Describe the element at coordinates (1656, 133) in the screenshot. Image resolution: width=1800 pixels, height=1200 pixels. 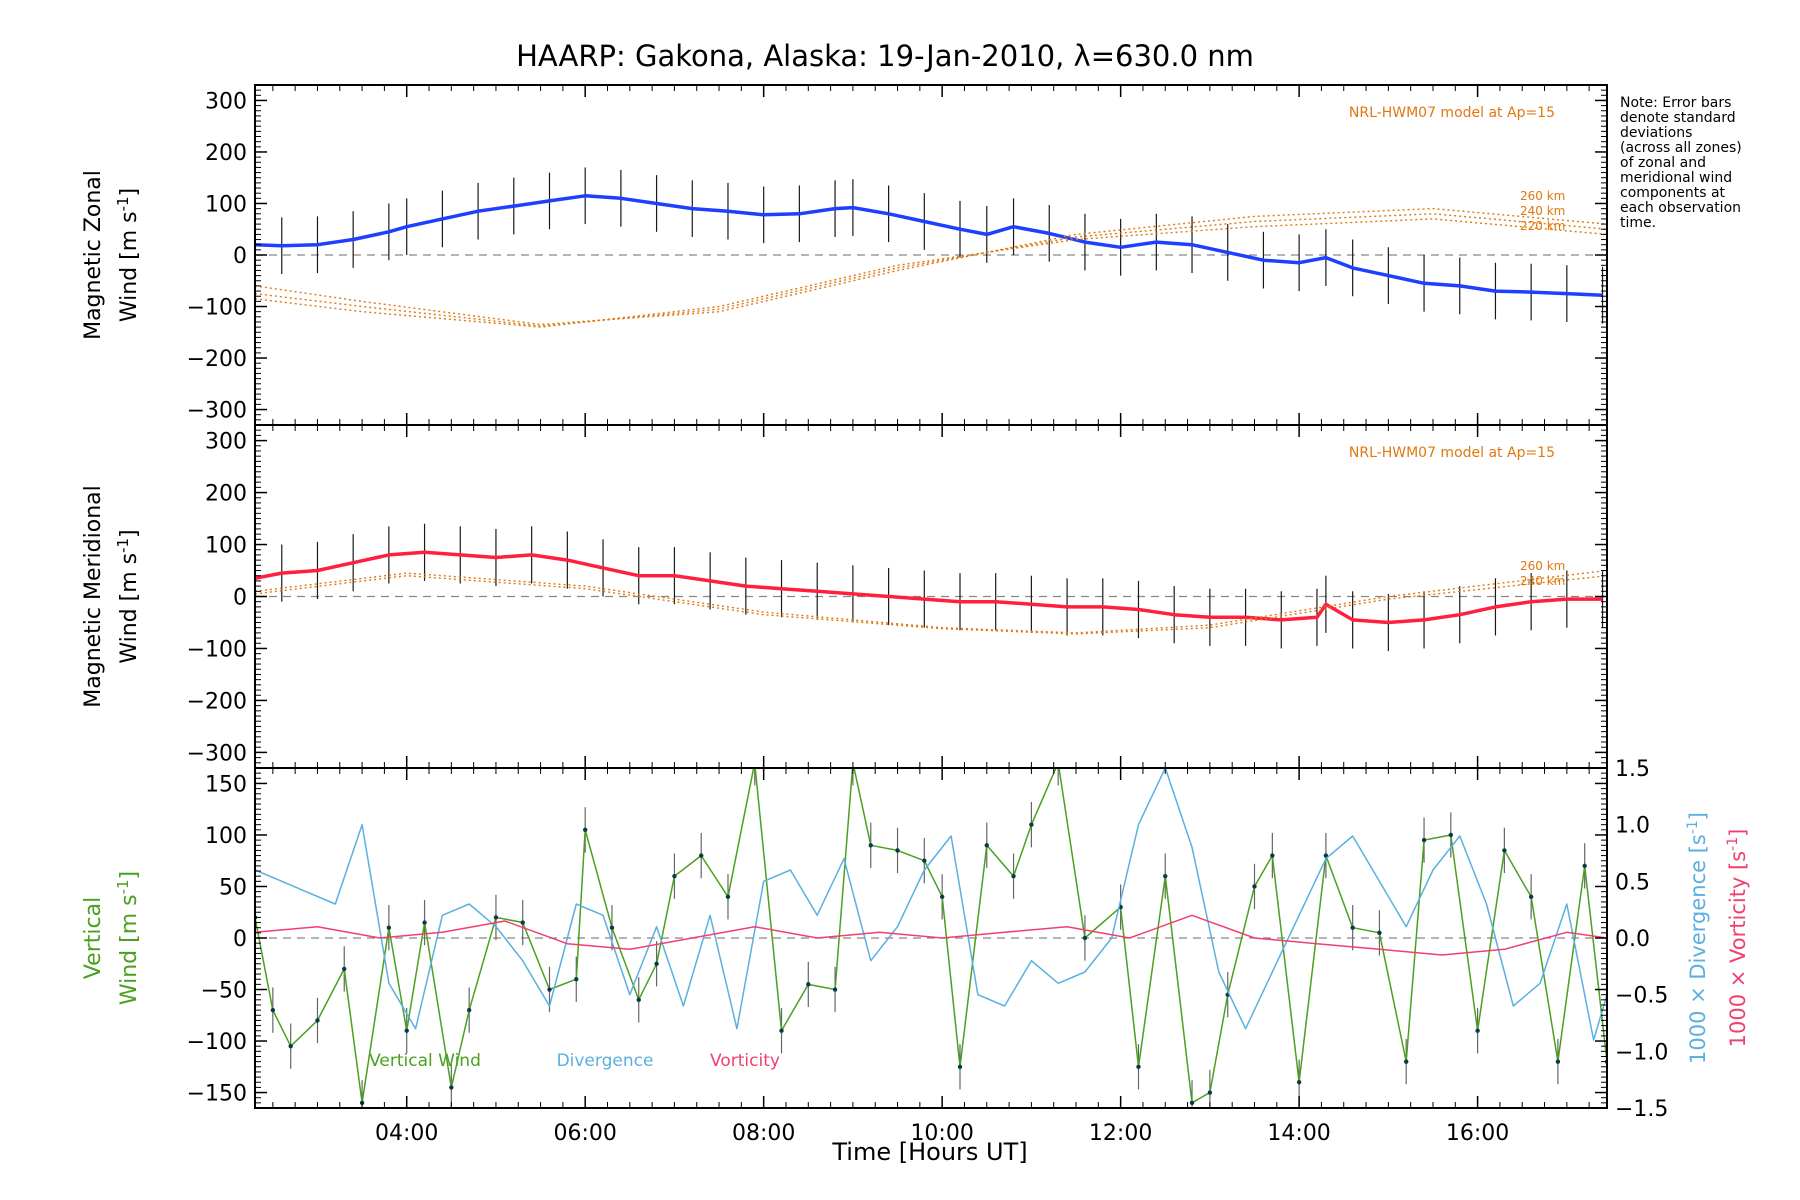
I see `note-line: deviations` at that location.